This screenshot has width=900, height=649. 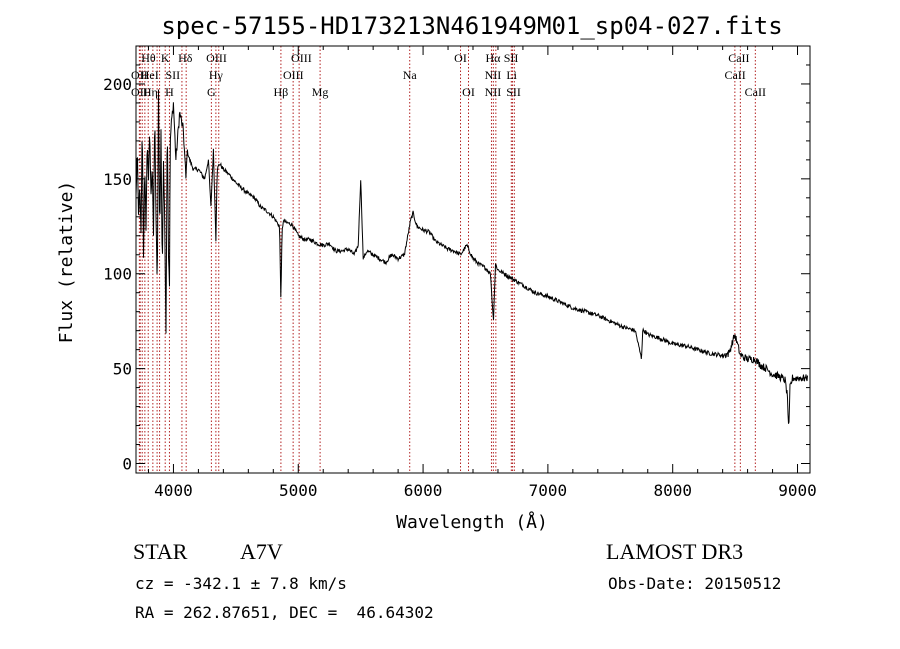 I want to click on line-marker-label: Li, so click(x=511, y=75).